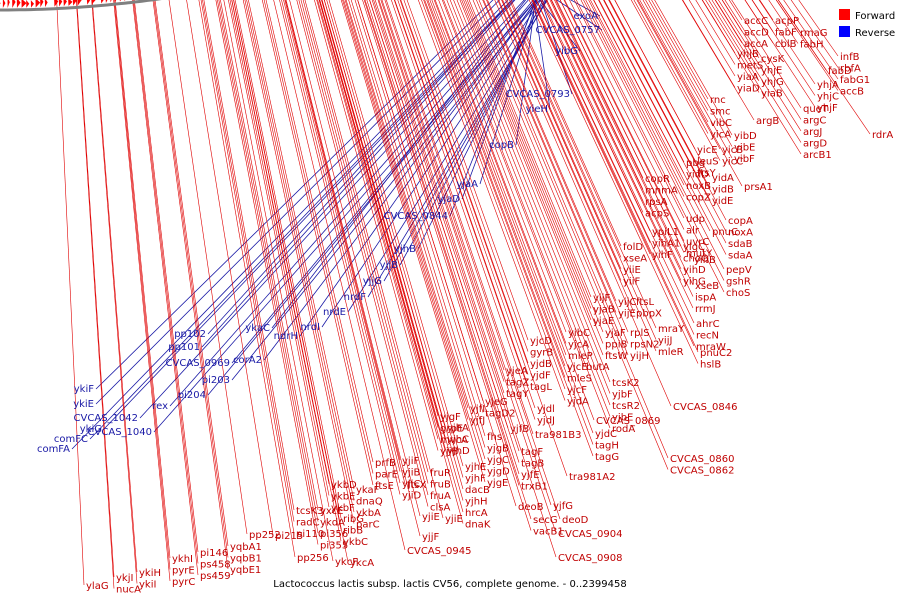  I want to click on reverse-gene-label: pi203, so click(216, 380).